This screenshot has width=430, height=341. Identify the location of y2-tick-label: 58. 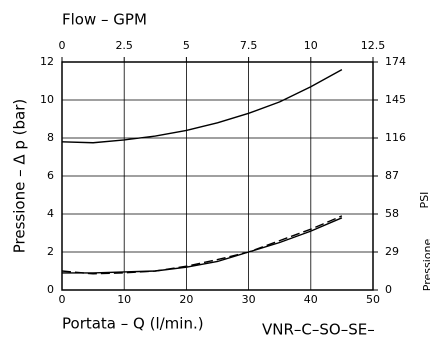
(392, 213).